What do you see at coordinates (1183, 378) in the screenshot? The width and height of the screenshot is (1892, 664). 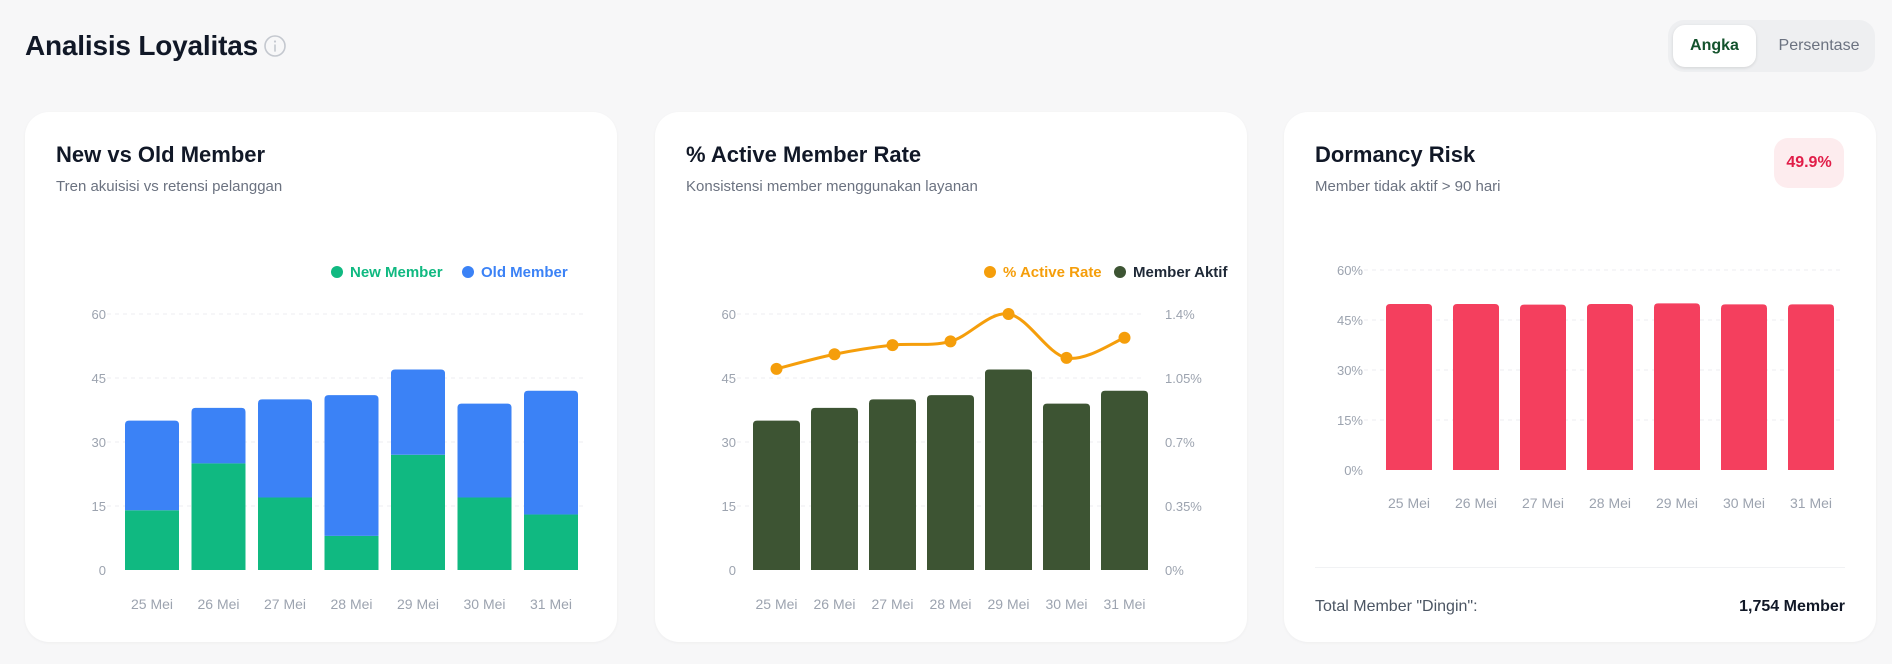 I see `y-right-tick-label: 1.05%` at bounding box center [1183, 378].